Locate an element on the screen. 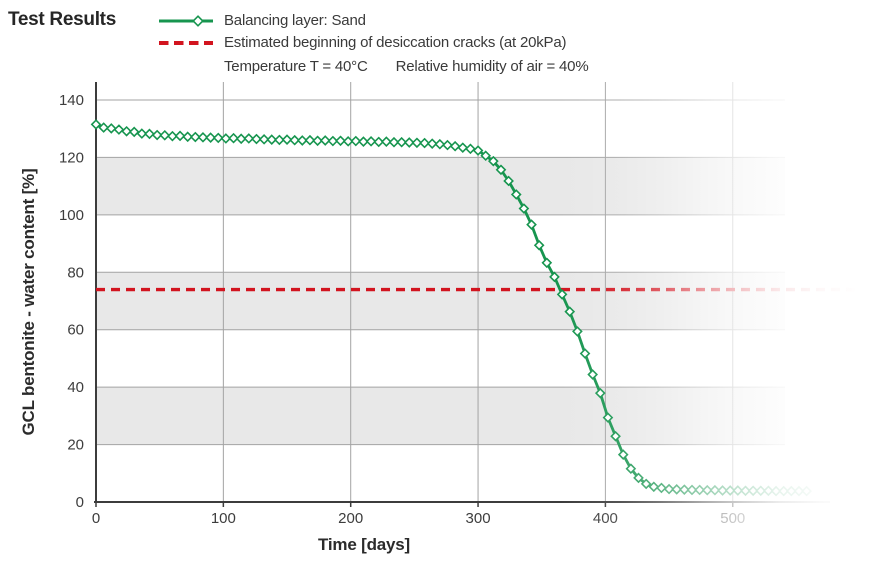 The width and height of the screenshot is (880, 567). legend-swatch-dashed-line-icon is located at coordinates (186, 42).